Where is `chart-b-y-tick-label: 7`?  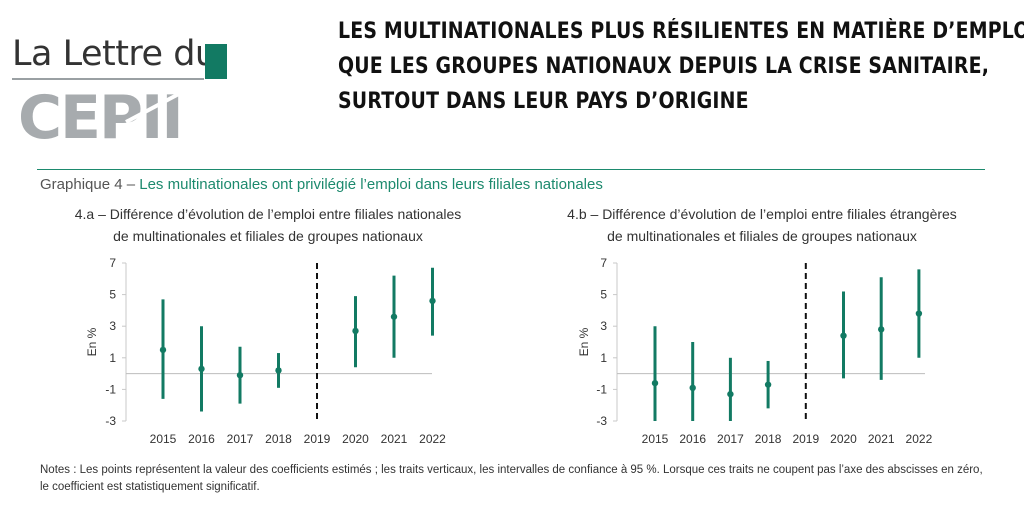 chart-b-y-tick-label: 7 is located at coordinates (603, 263).